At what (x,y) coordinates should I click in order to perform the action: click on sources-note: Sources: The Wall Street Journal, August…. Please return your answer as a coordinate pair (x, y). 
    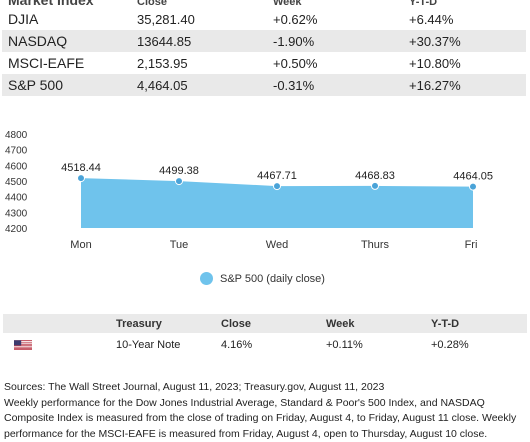
    Looking at the image, I should click on (266, 411).